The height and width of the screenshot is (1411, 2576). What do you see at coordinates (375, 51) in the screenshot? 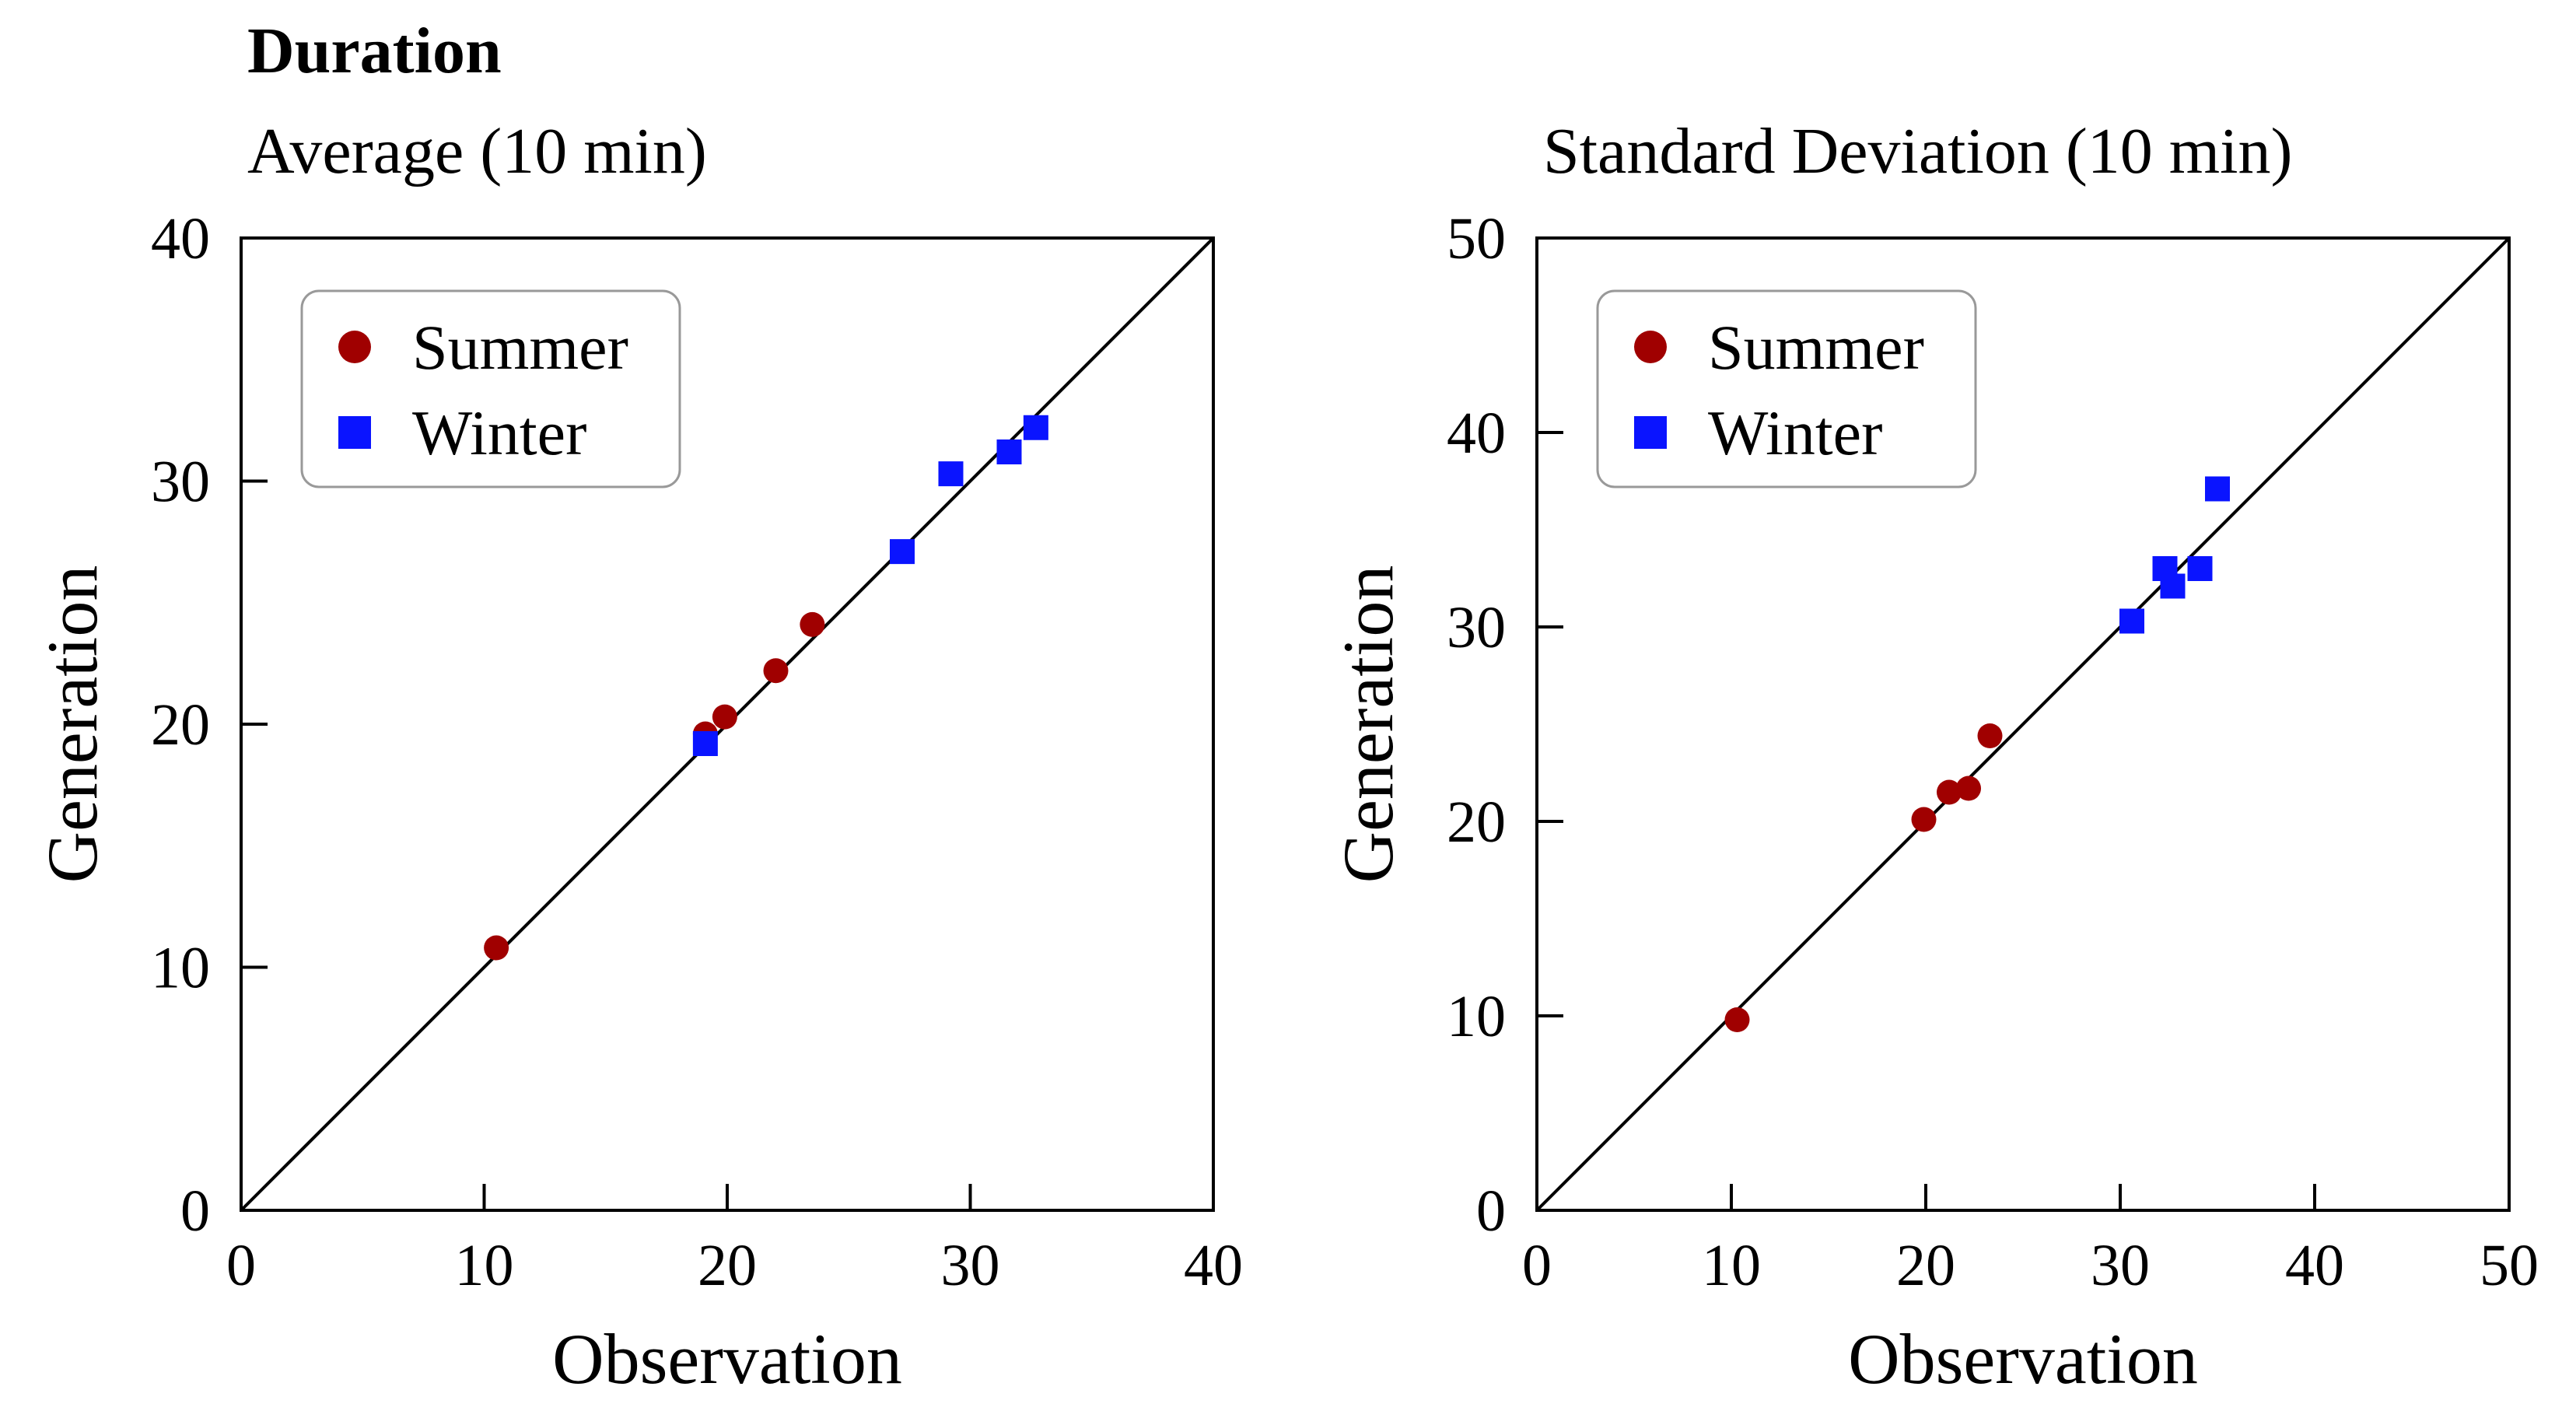
I see `figure-heading: Duration` at bounding box center [375, 51].